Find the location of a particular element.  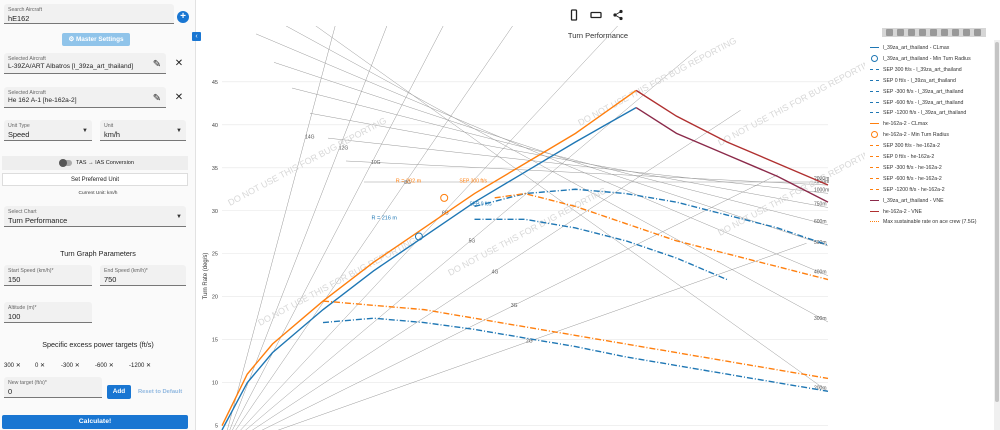

sep-chip: -300 ✕ is located at coordinates (70, 366).